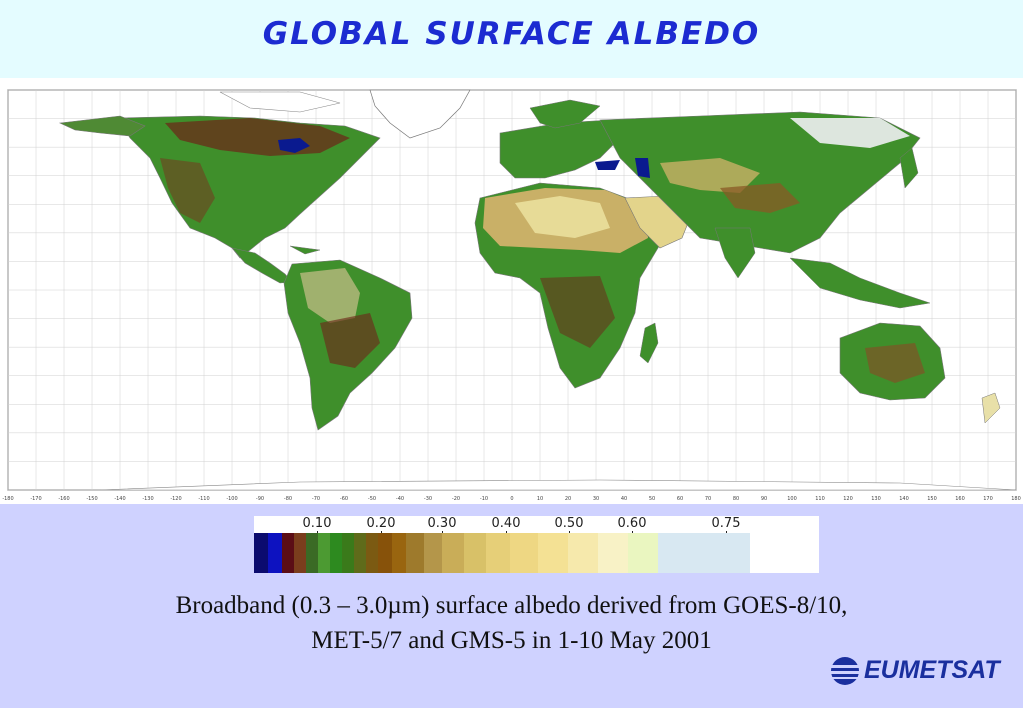 This screenshot has height=708, width=1023. Describe the element at coordinates (102, 126) in the screenshot. I see `land-alaska` at that location.